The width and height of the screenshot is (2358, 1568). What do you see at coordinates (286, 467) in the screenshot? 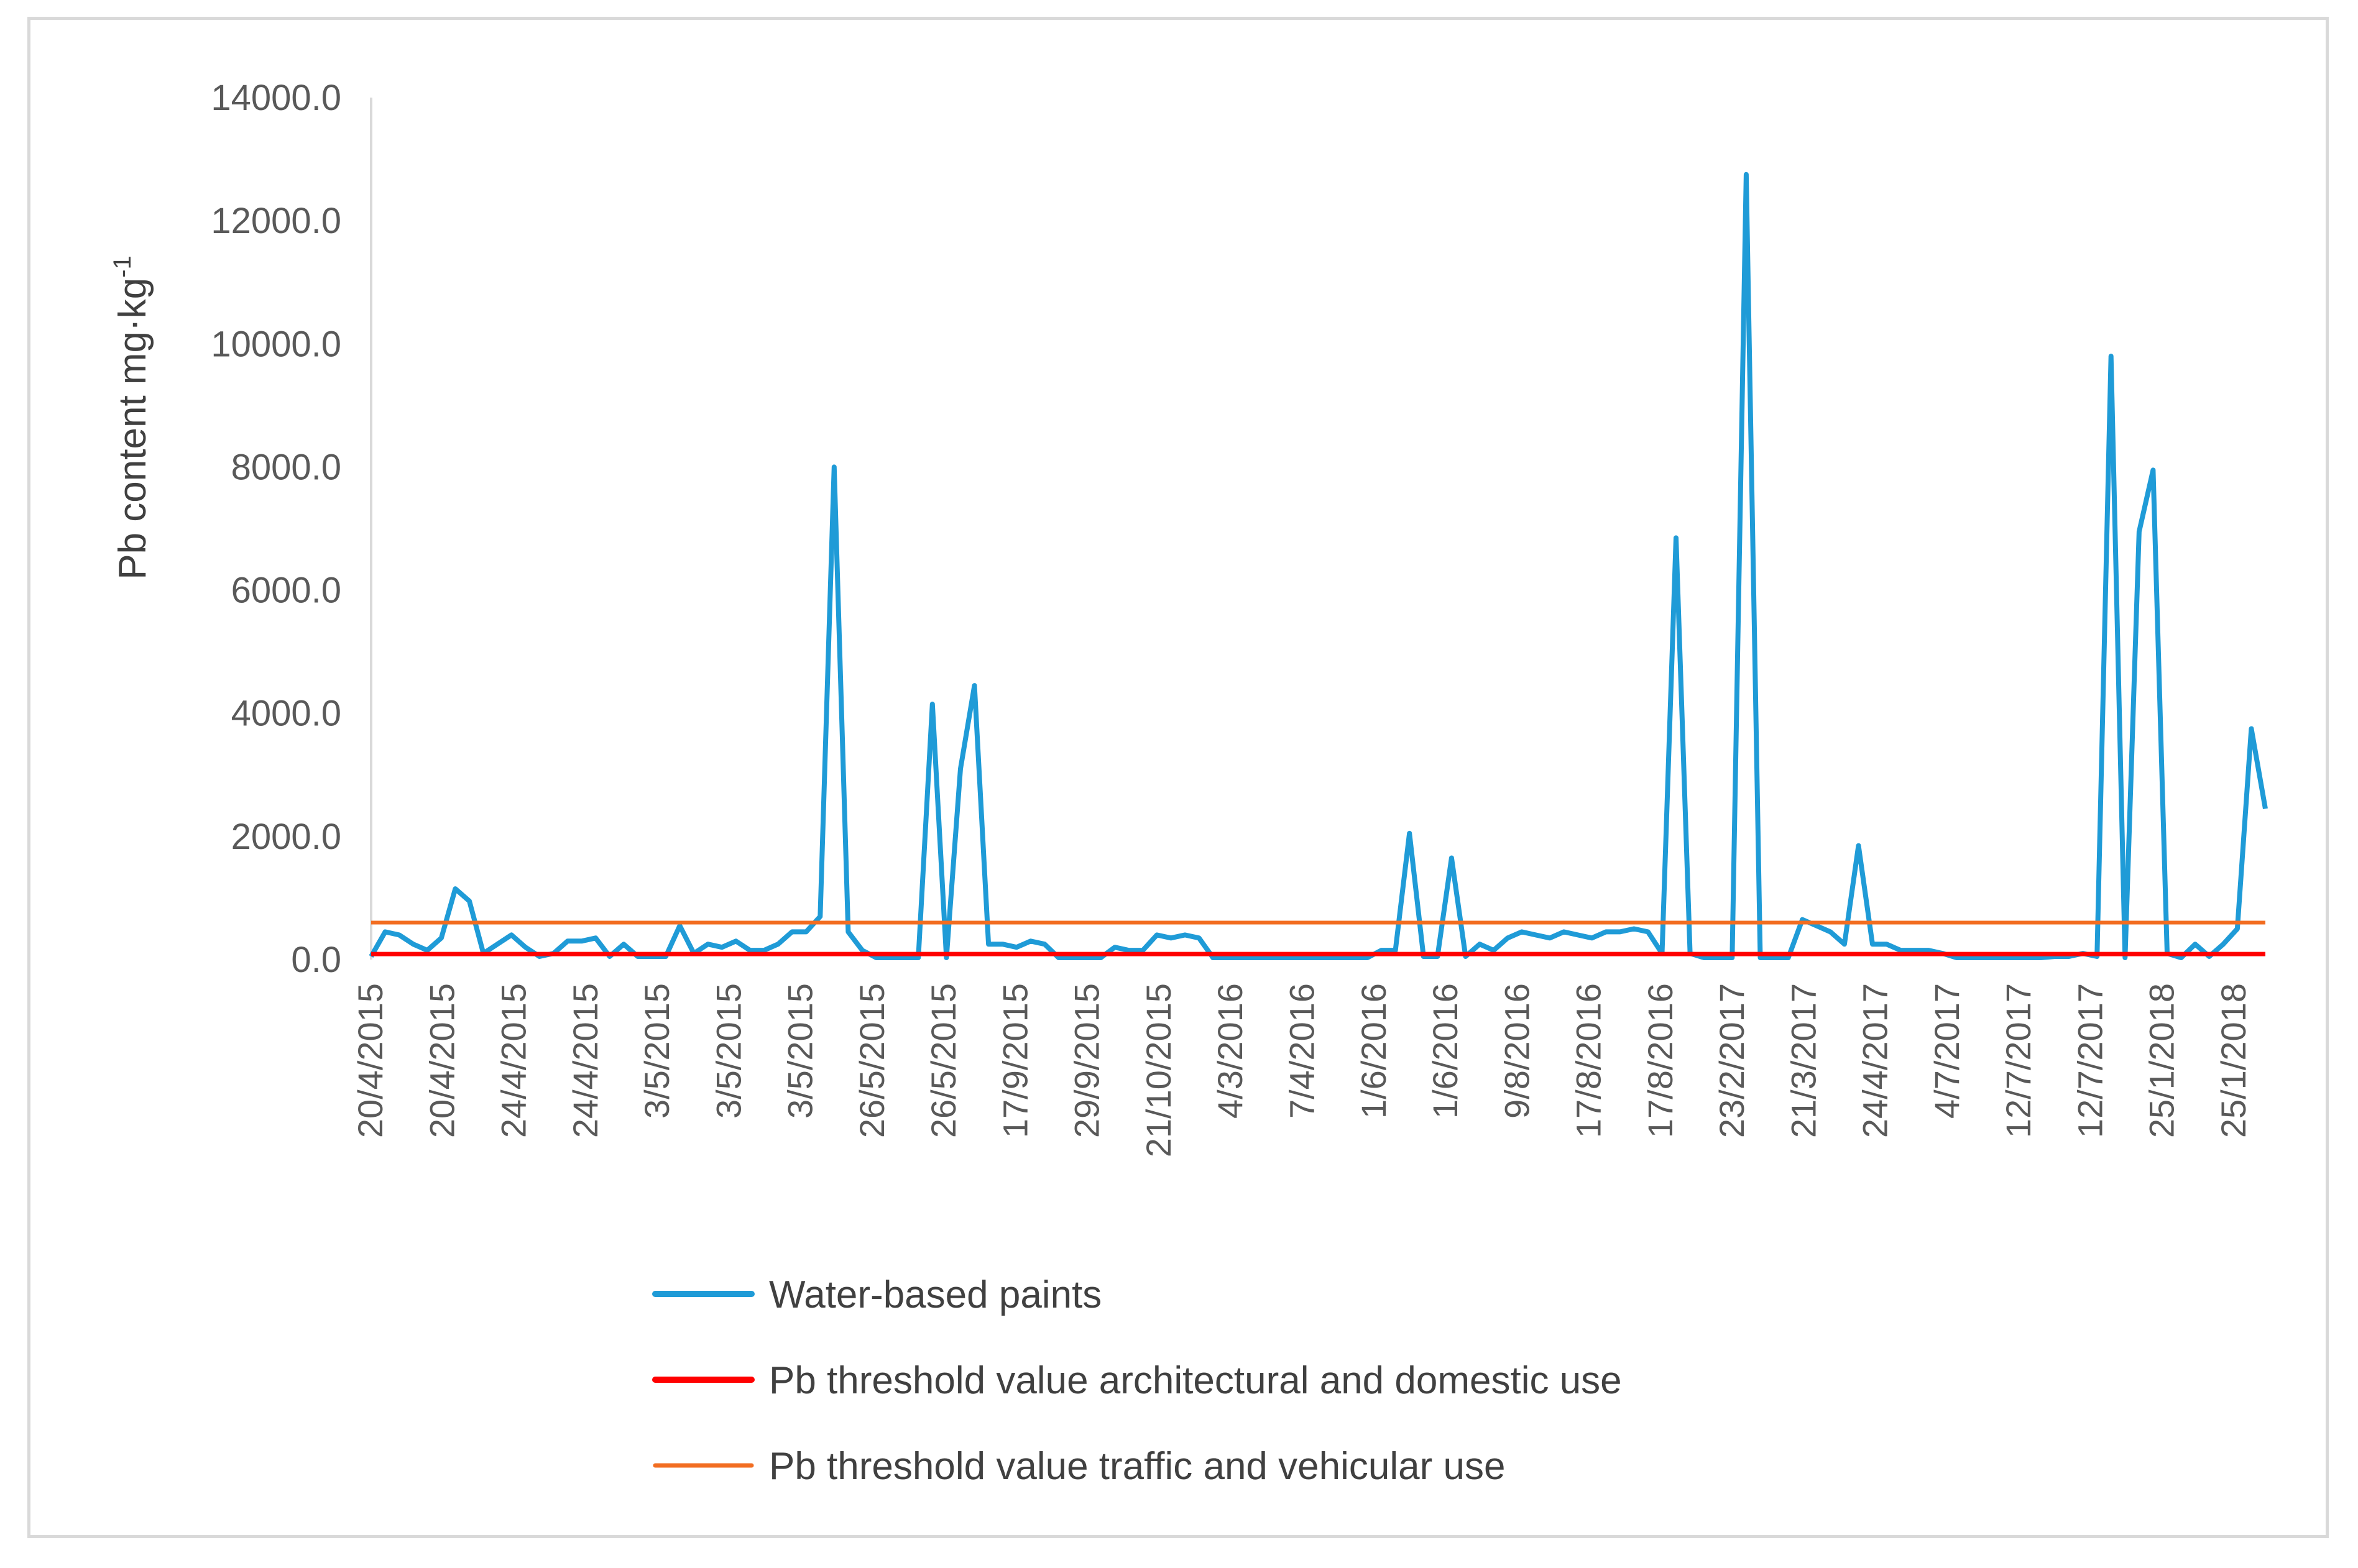
I see `y-tick-label: 8000.0` at bounding box center [286, 467].